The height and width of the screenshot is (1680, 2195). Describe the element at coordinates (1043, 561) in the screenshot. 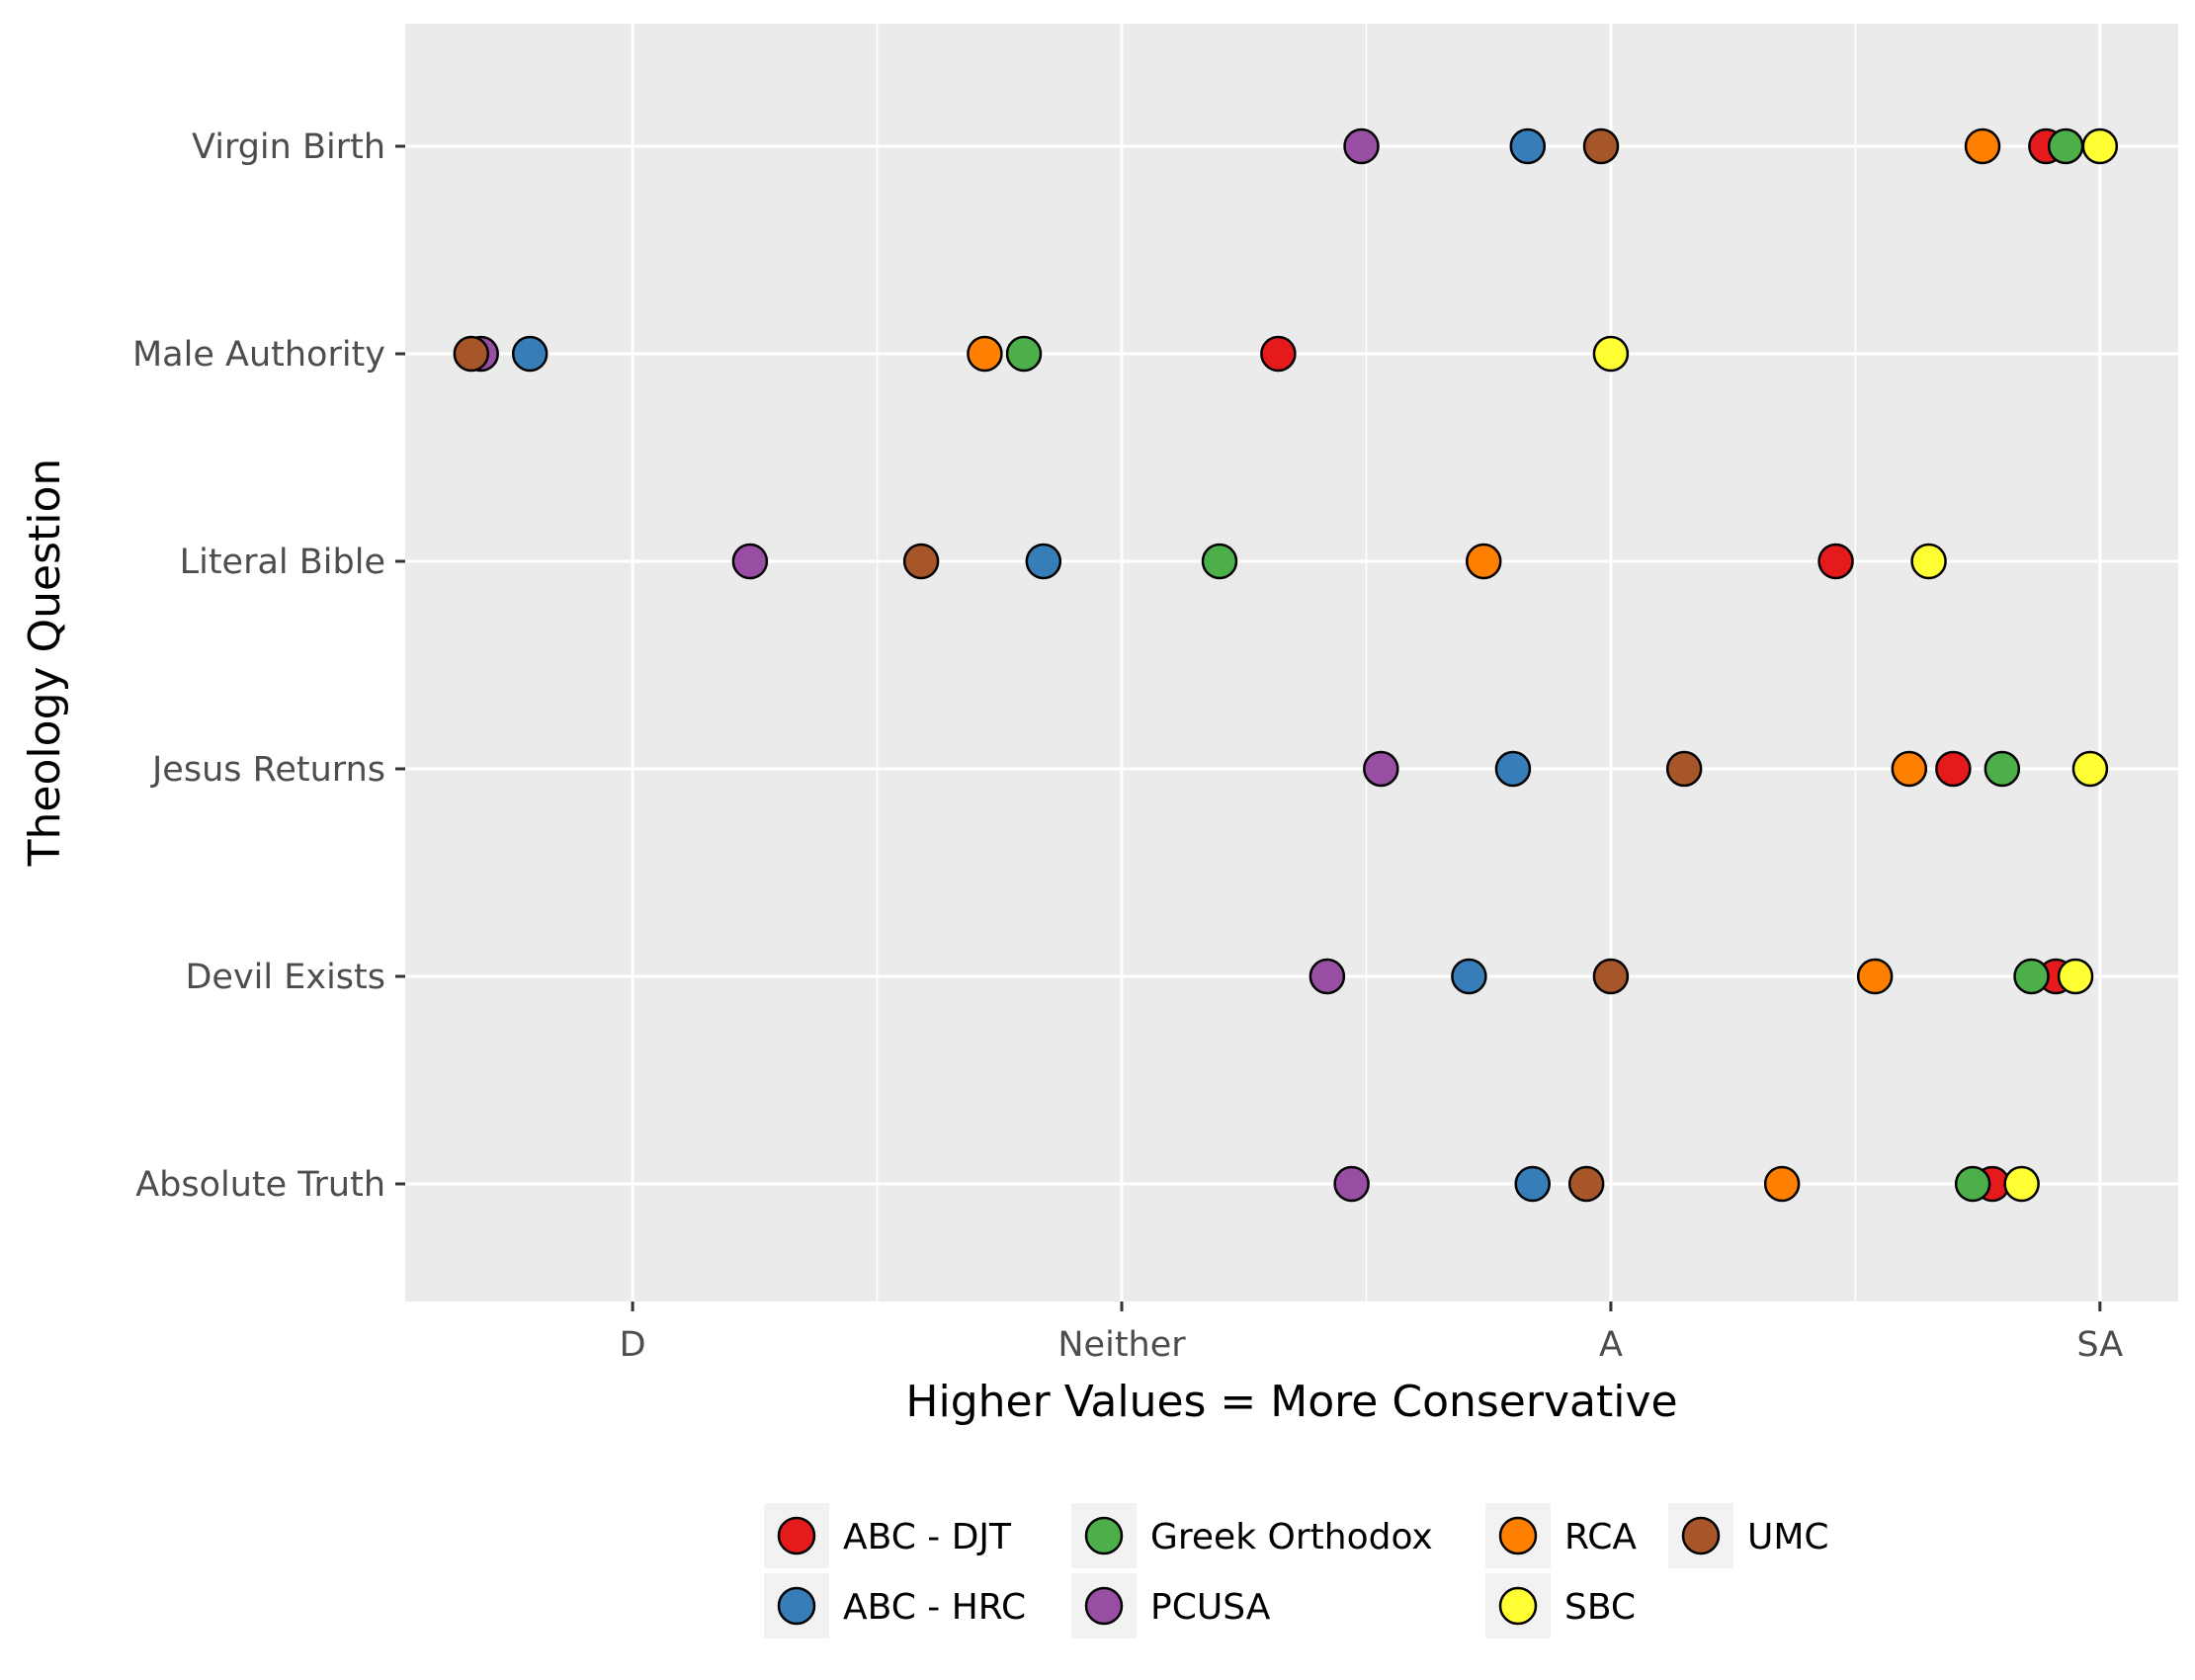

I see `point-abc-hrc-literal-bible` at that location.